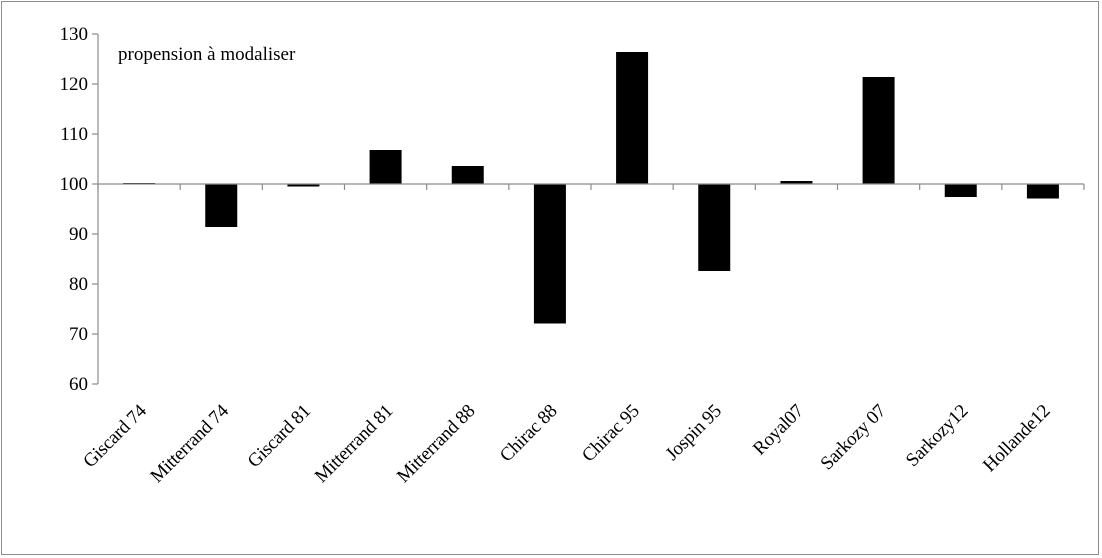  I want to click on y-tick-label: 80, so click(78, 284).